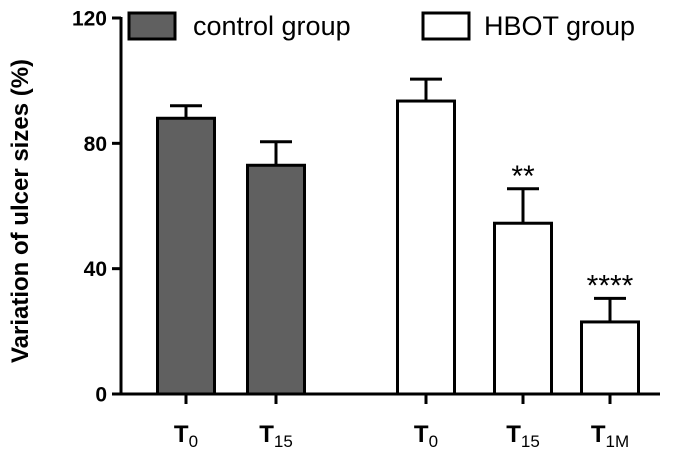  What do you see at coordinates (89, 19) in the screenshot?
I see `y-tick-label: 120` at bounding box center [89, 19].